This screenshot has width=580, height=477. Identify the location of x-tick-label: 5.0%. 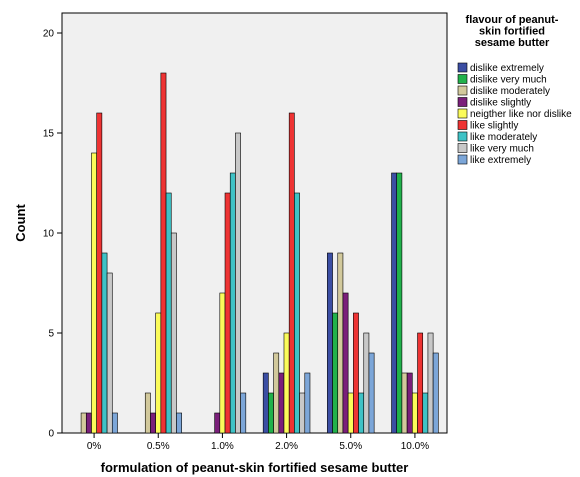
(350, 446).